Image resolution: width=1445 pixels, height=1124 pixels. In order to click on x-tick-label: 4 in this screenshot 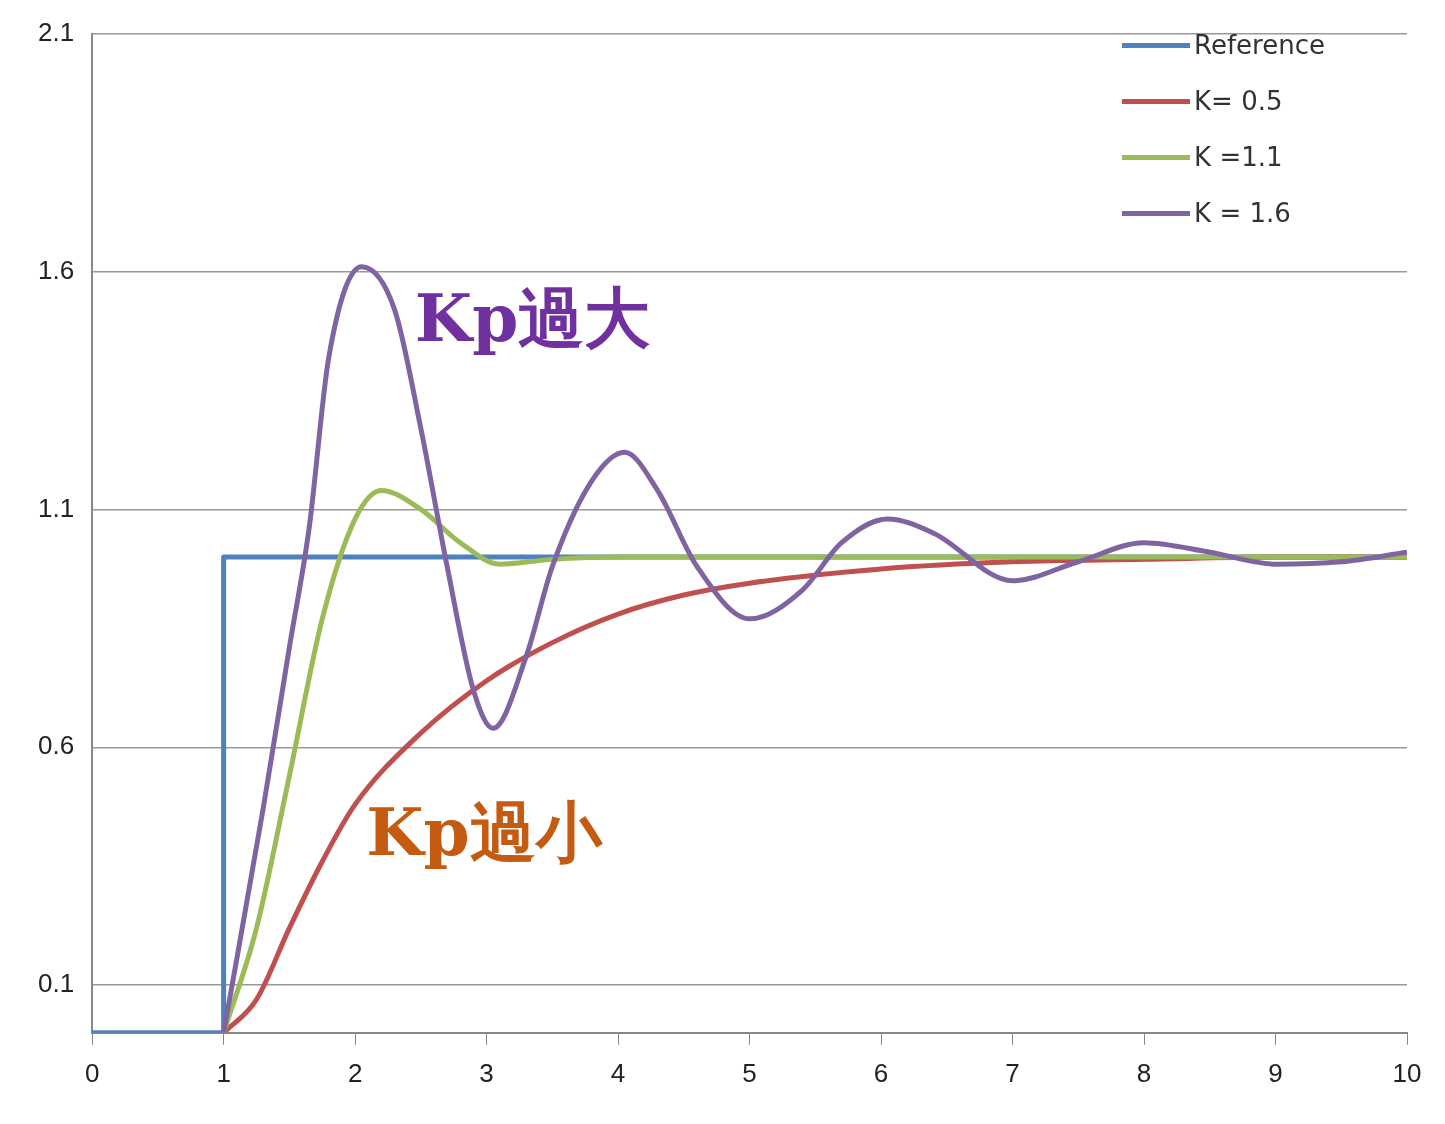, I will do `click(618, 1072)`.